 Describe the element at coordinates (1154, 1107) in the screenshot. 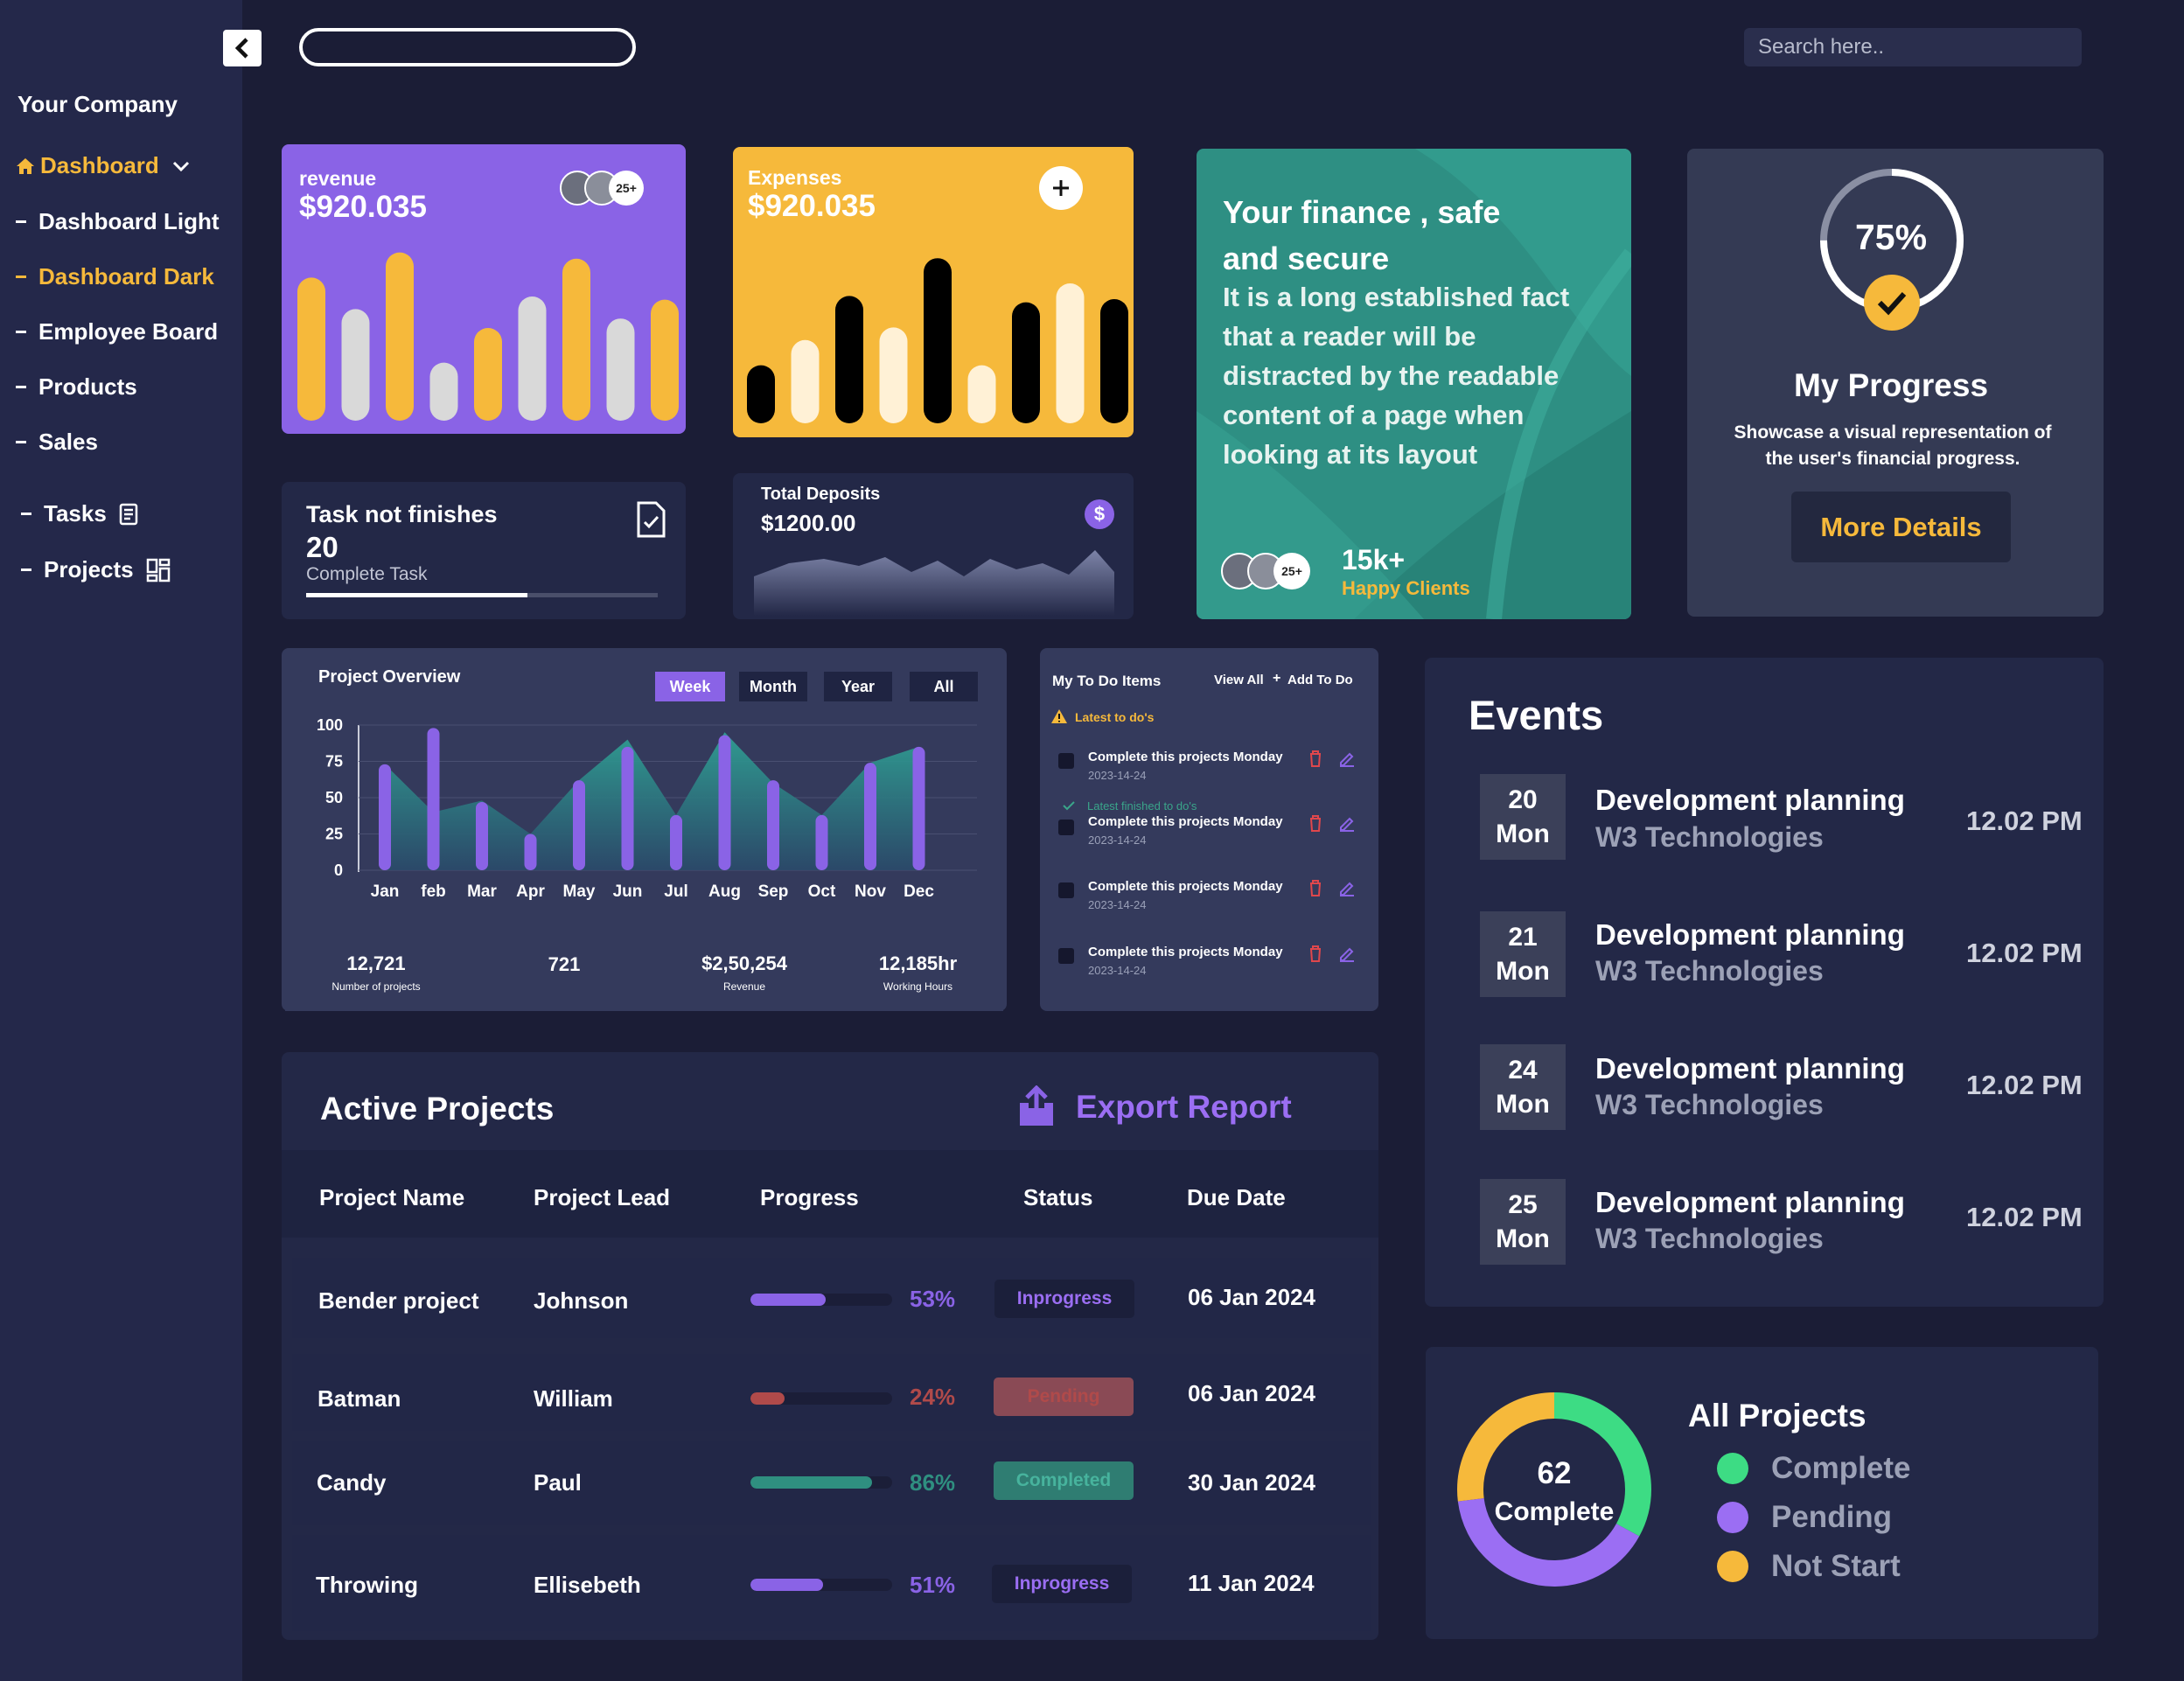

I see `export-report-button: Export Report` at that location.